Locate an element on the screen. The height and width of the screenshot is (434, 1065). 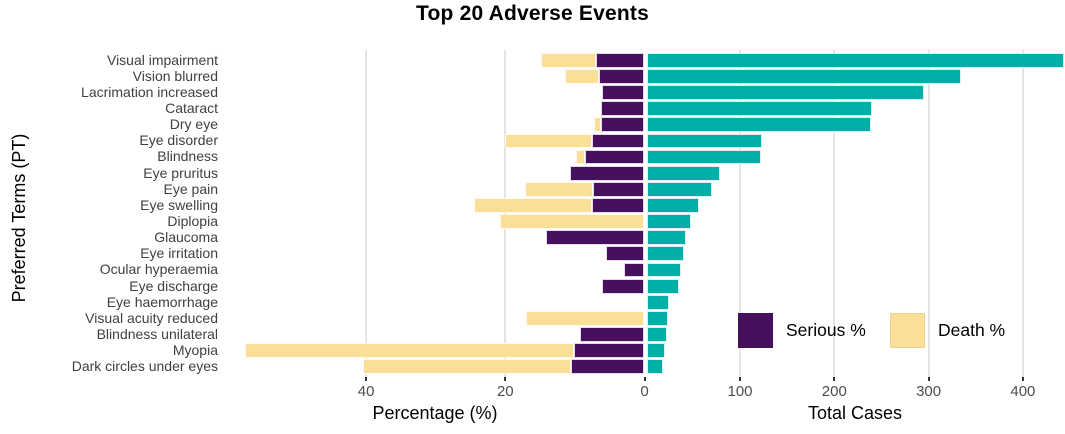
y-tick-label: Dry eye is located at coordinates (193, 124).